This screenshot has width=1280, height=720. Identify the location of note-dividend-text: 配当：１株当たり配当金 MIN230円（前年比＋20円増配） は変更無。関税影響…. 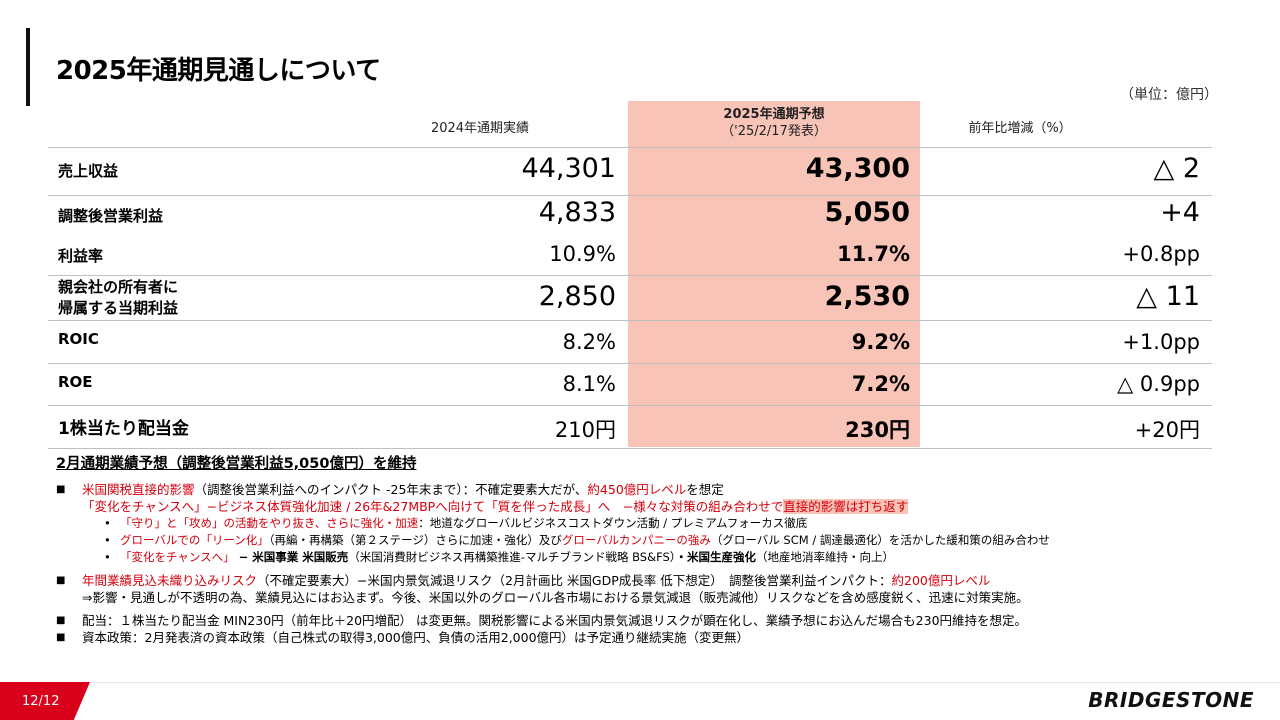
(555, 620).